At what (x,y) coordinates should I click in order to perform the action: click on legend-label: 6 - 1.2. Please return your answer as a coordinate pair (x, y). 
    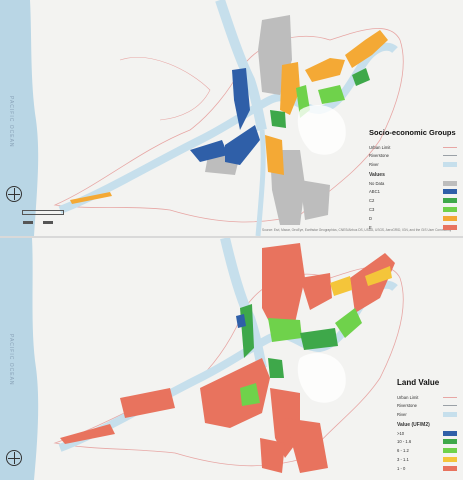
    Looking at the image, I should click on (403, 451).